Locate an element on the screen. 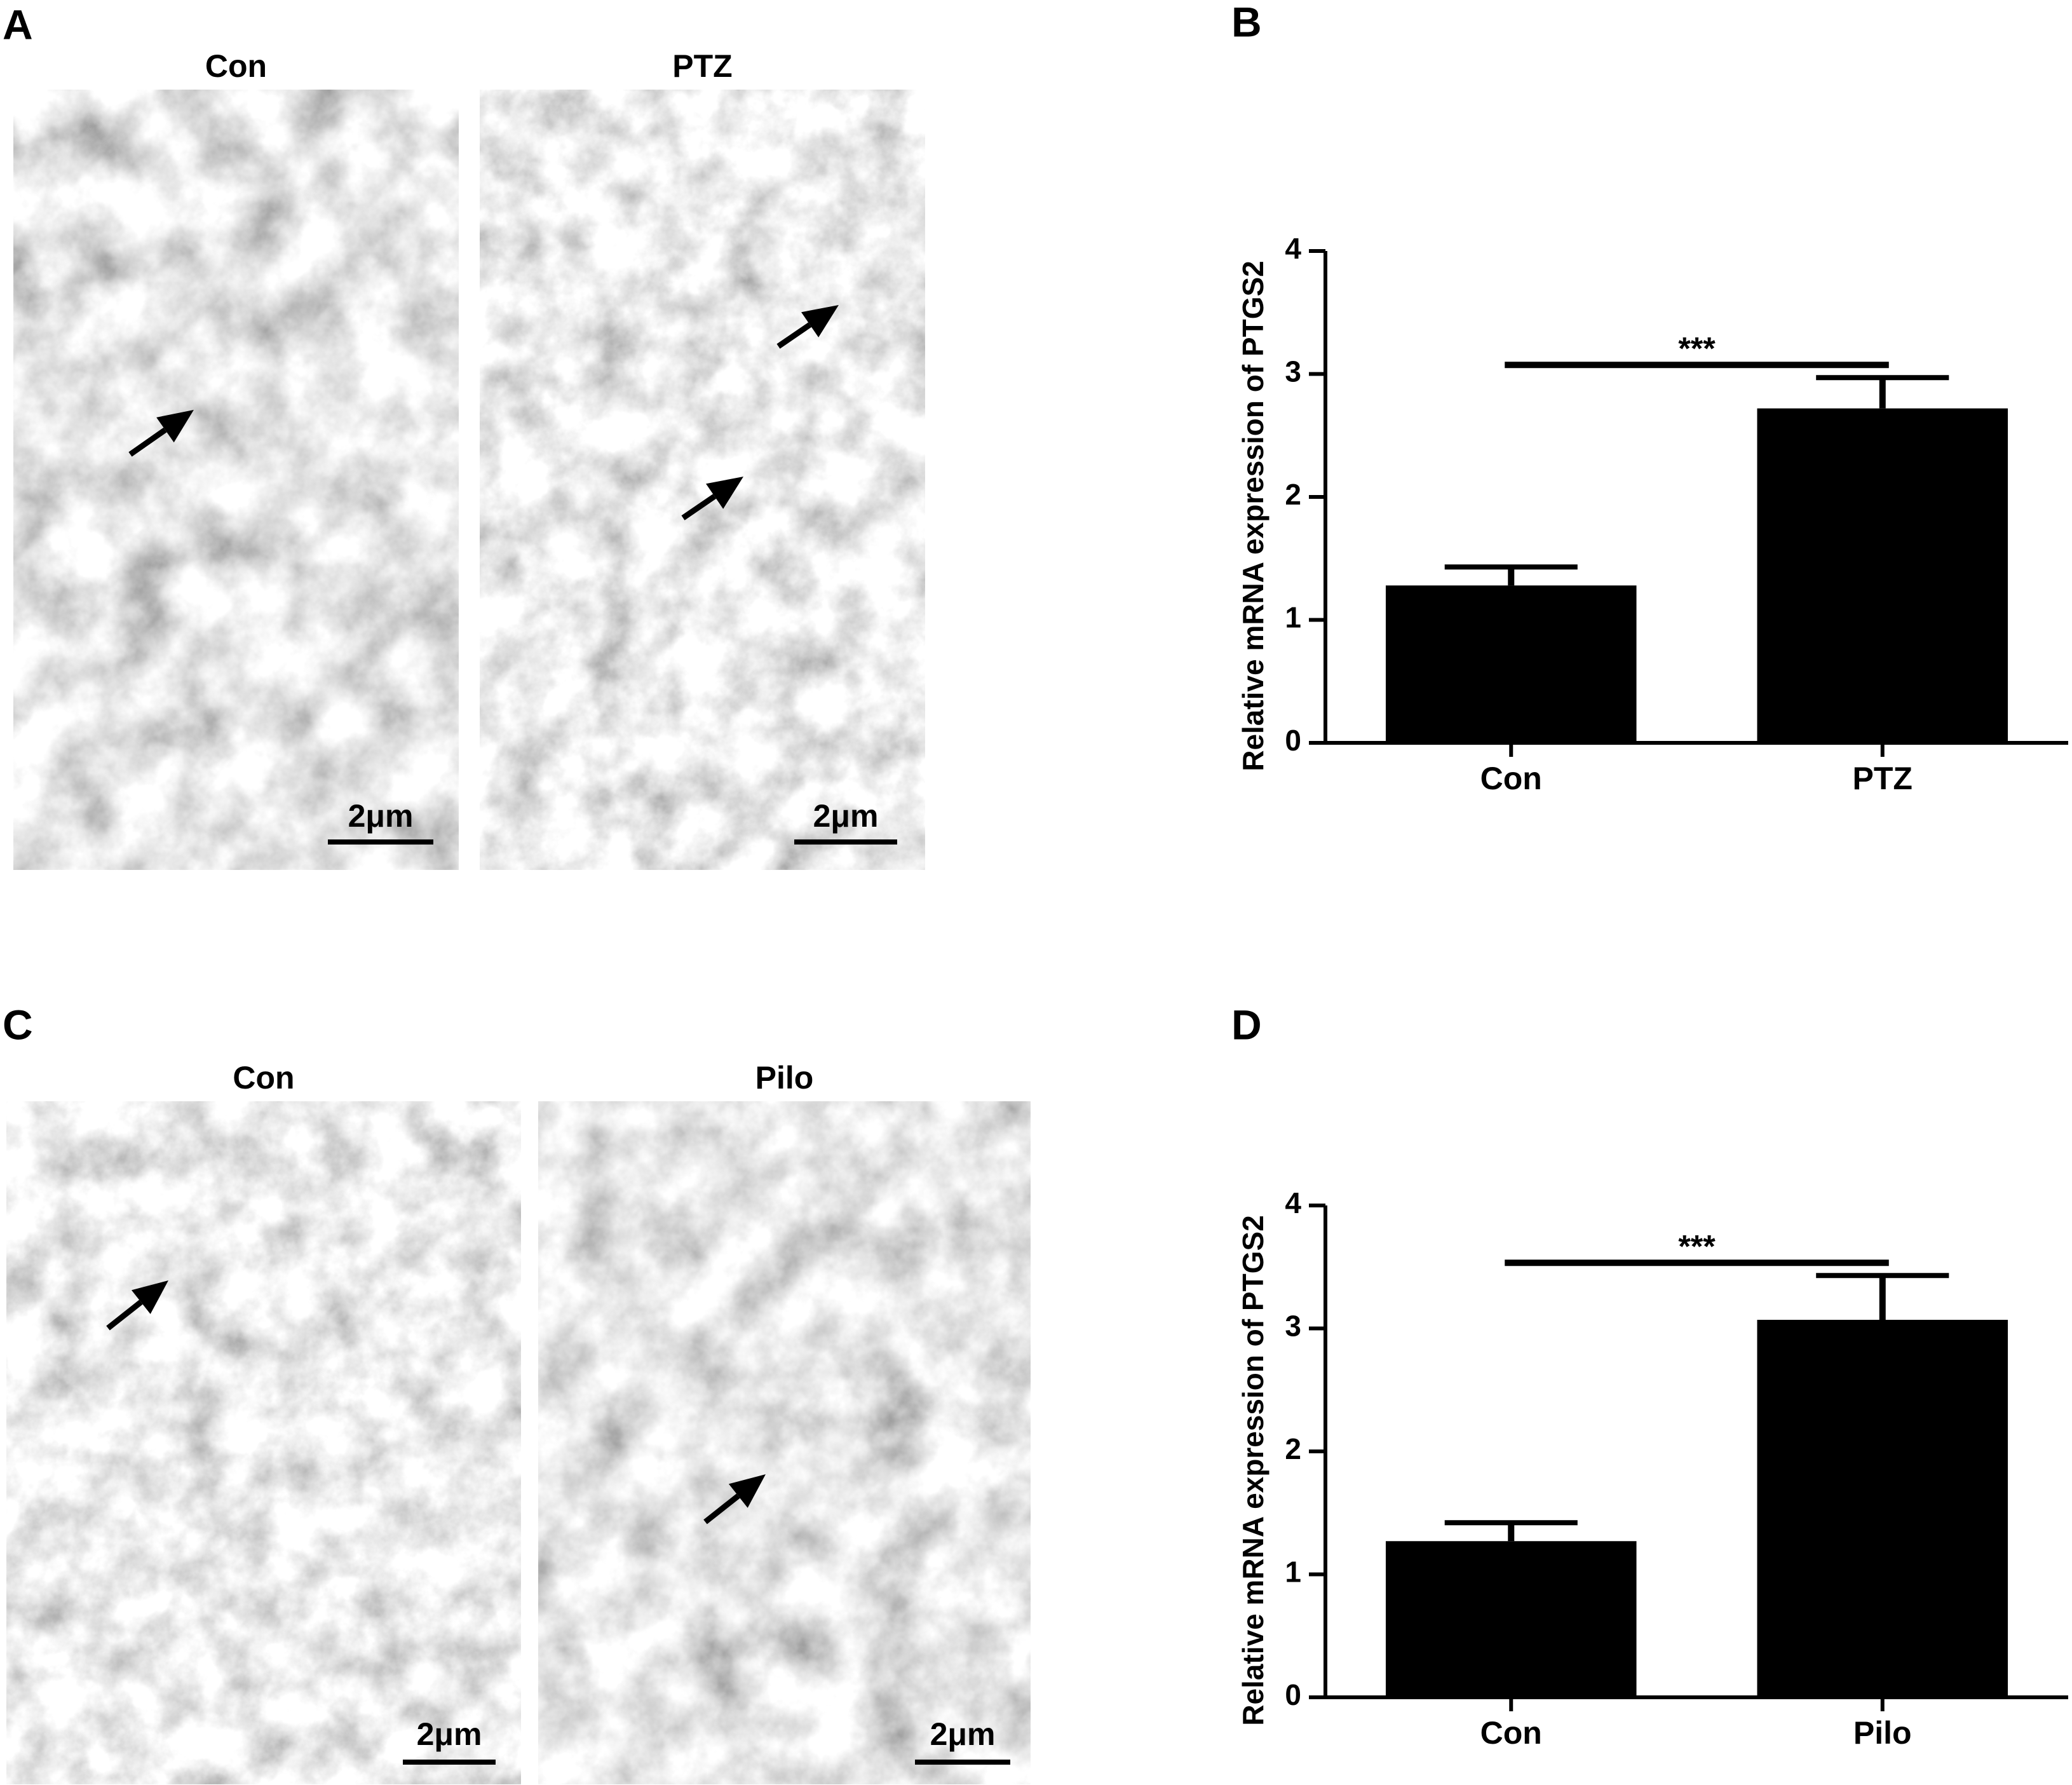 This screenshot has width=2072, height=1785. panel-label: D is located at coordinates (1246, 1024).